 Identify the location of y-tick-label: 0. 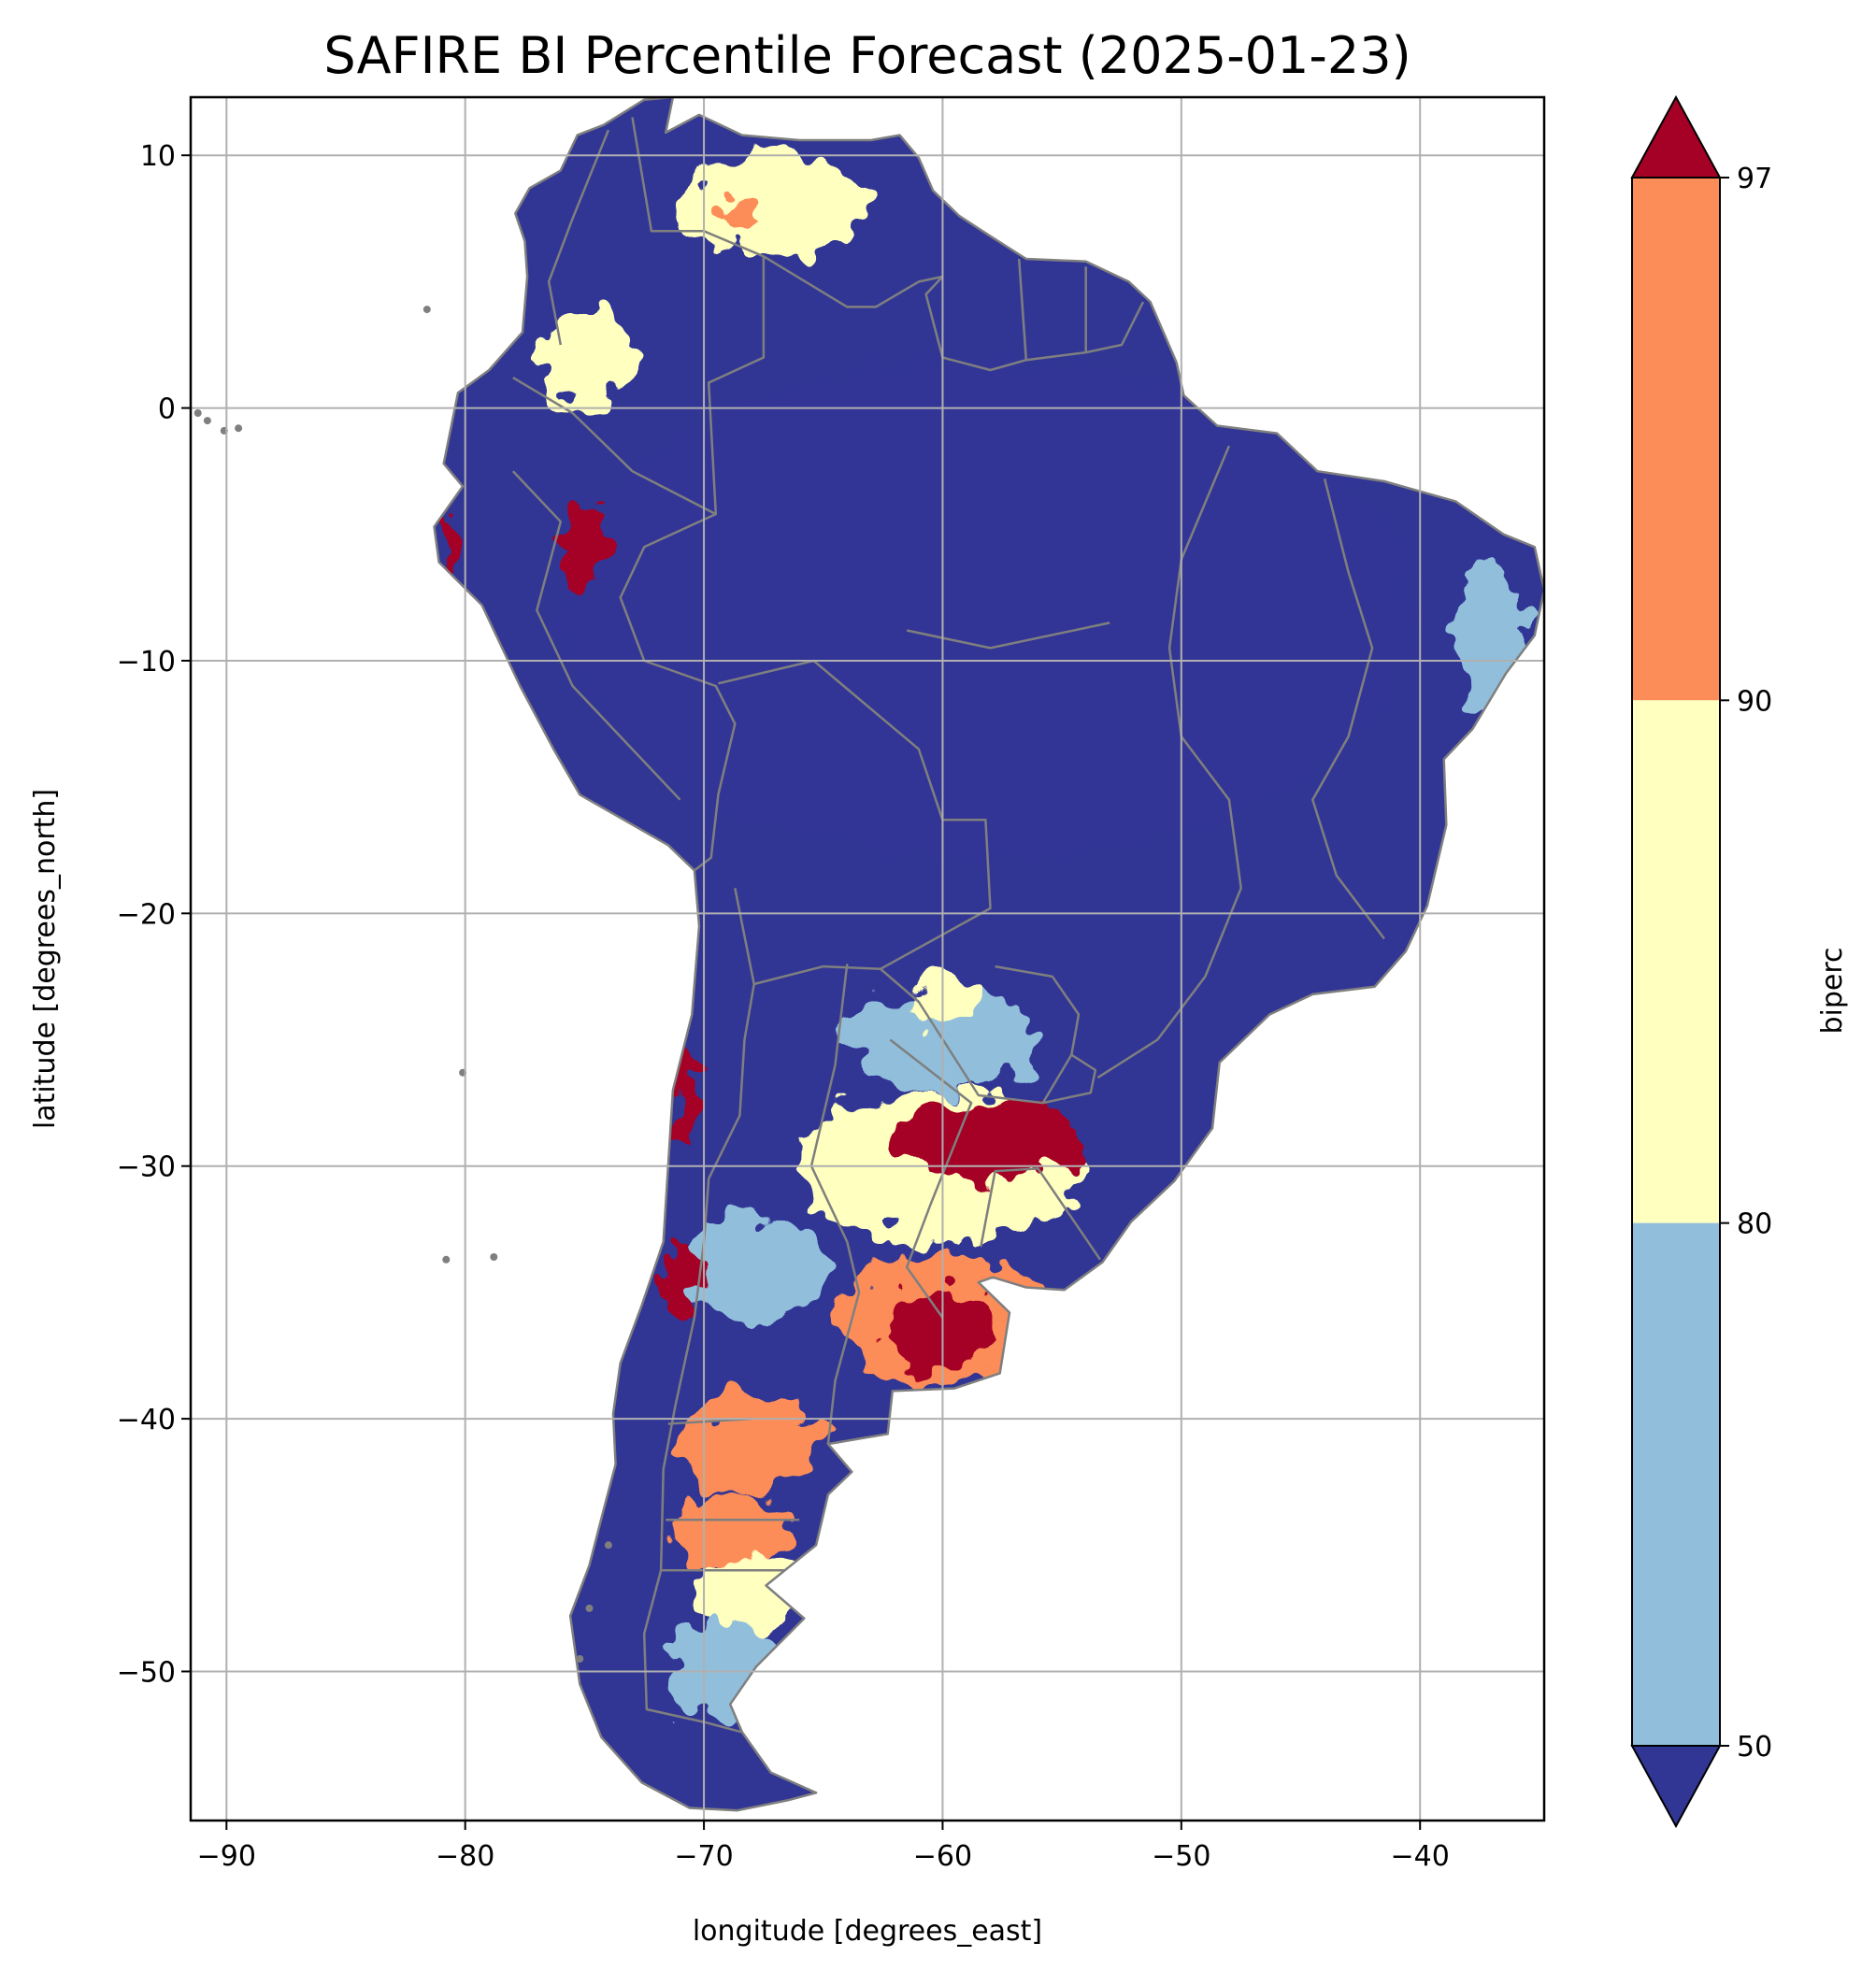
(167, 410).